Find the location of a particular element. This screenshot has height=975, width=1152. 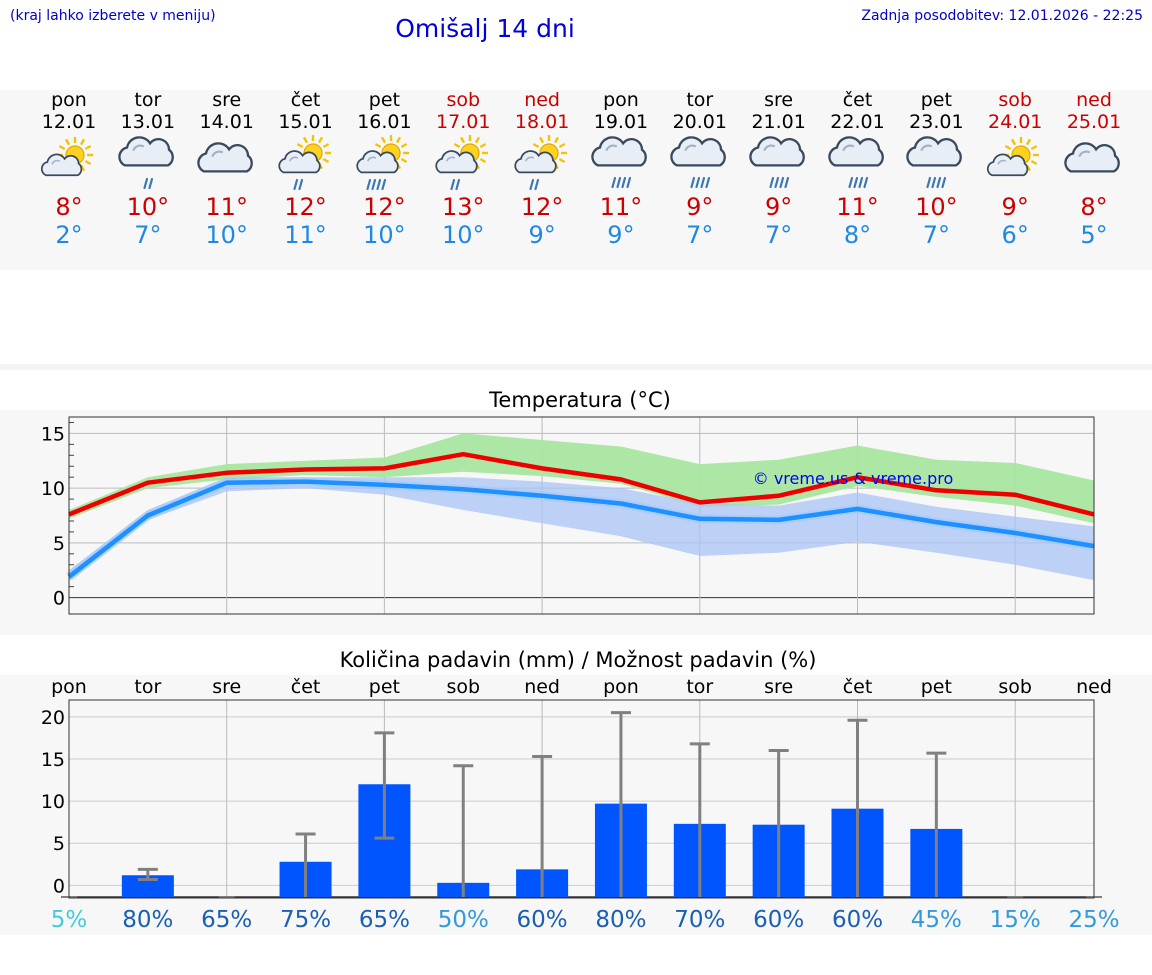

day-column: pon 12.01 8° 2° is located at coordinates (69, 169).